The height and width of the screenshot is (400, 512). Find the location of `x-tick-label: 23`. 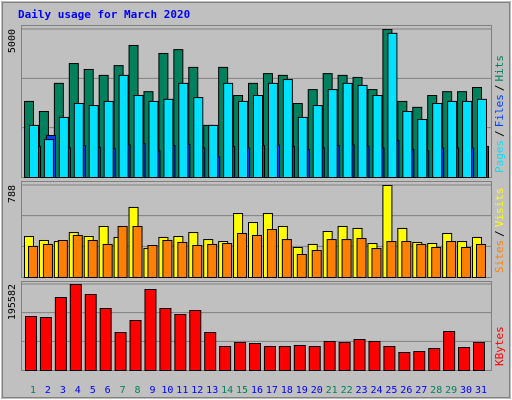

x-tick-label: 23 is located at coordinates (362, 390).